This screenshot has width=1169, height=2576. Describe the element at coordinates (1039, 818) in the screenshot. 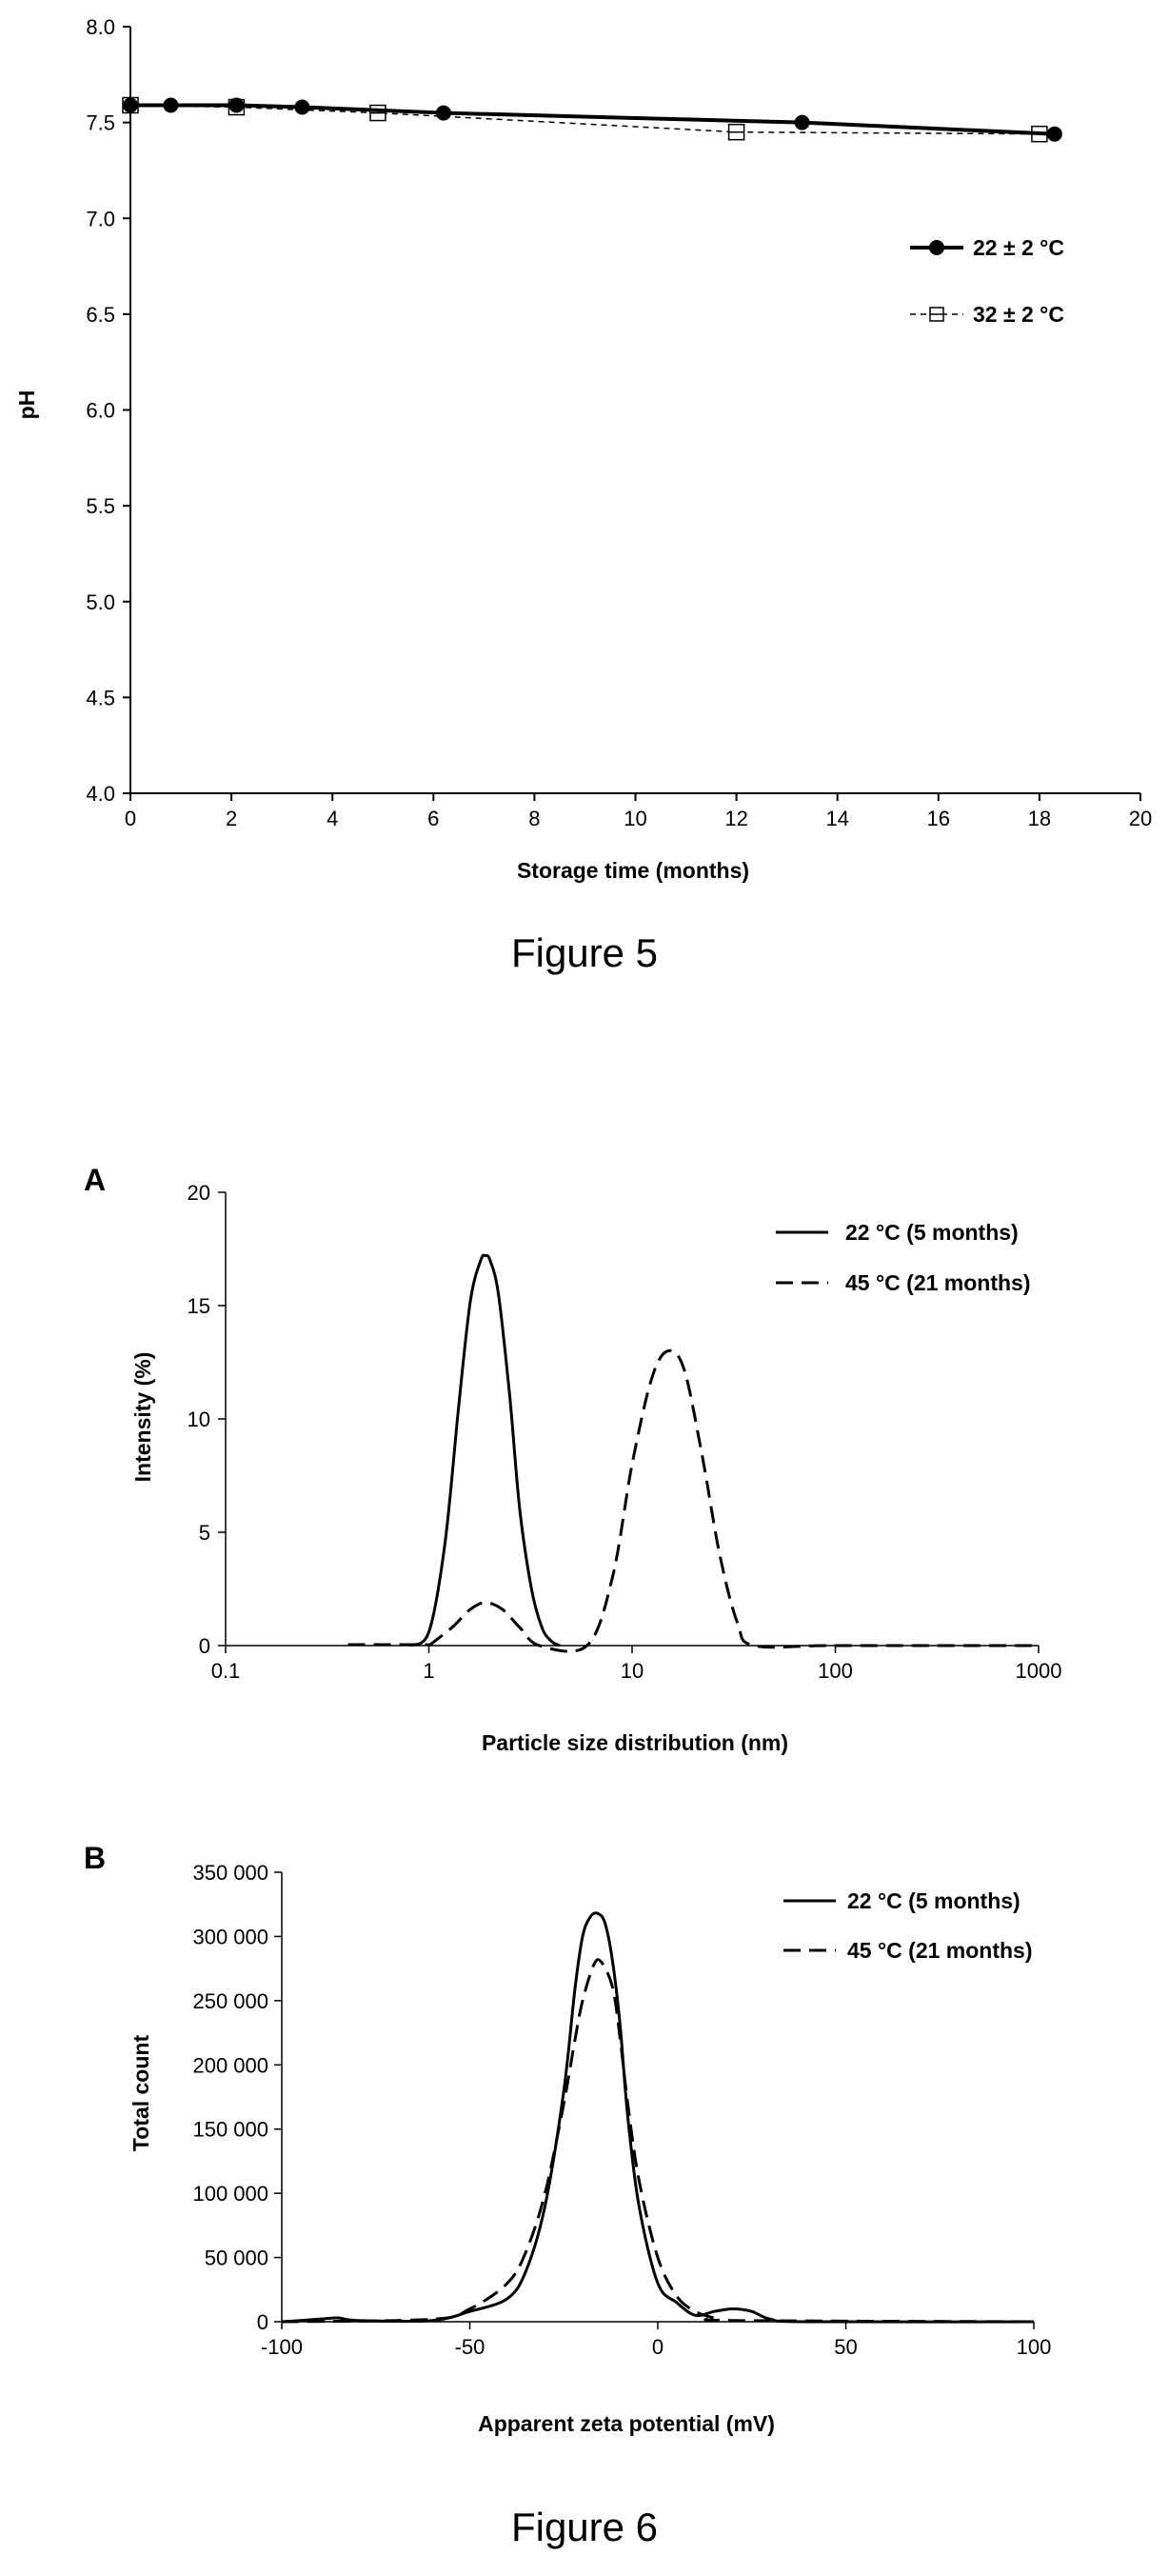

I see `figure5-x-tick-label: 18` at that location.